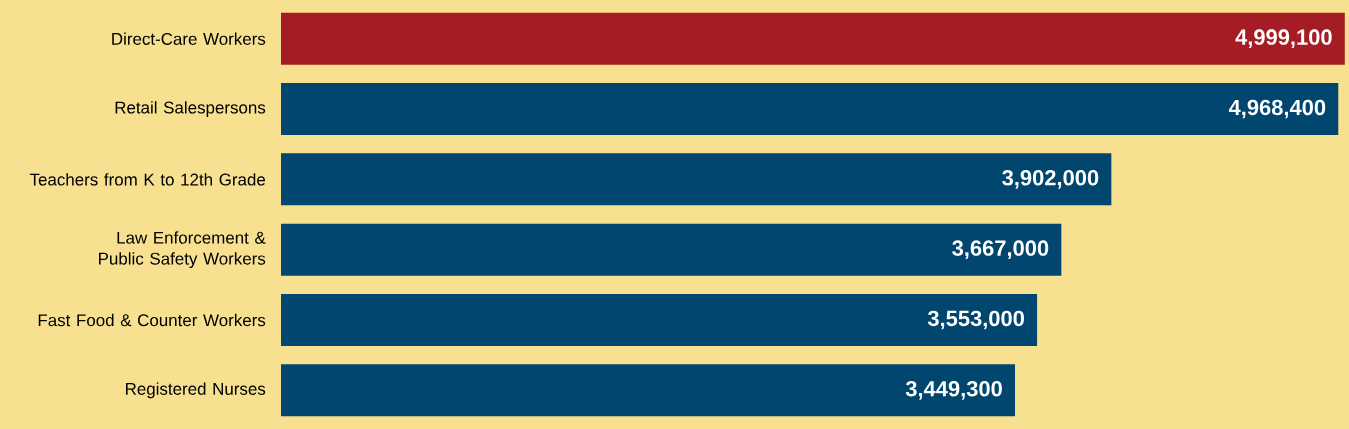 This screenshot has height=429, width=1349. Describe the element at coordinates (1050, 179) in the screenshot. I see `data-label: 3,902,000` at that location.